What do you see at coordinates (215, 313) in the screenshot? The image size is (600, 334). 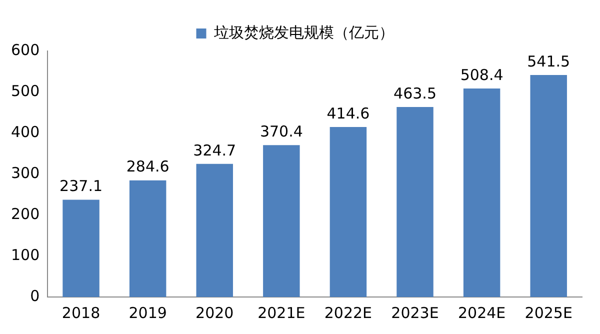 I see `x-tick-label: 2020` at bounding box center [215, 313].